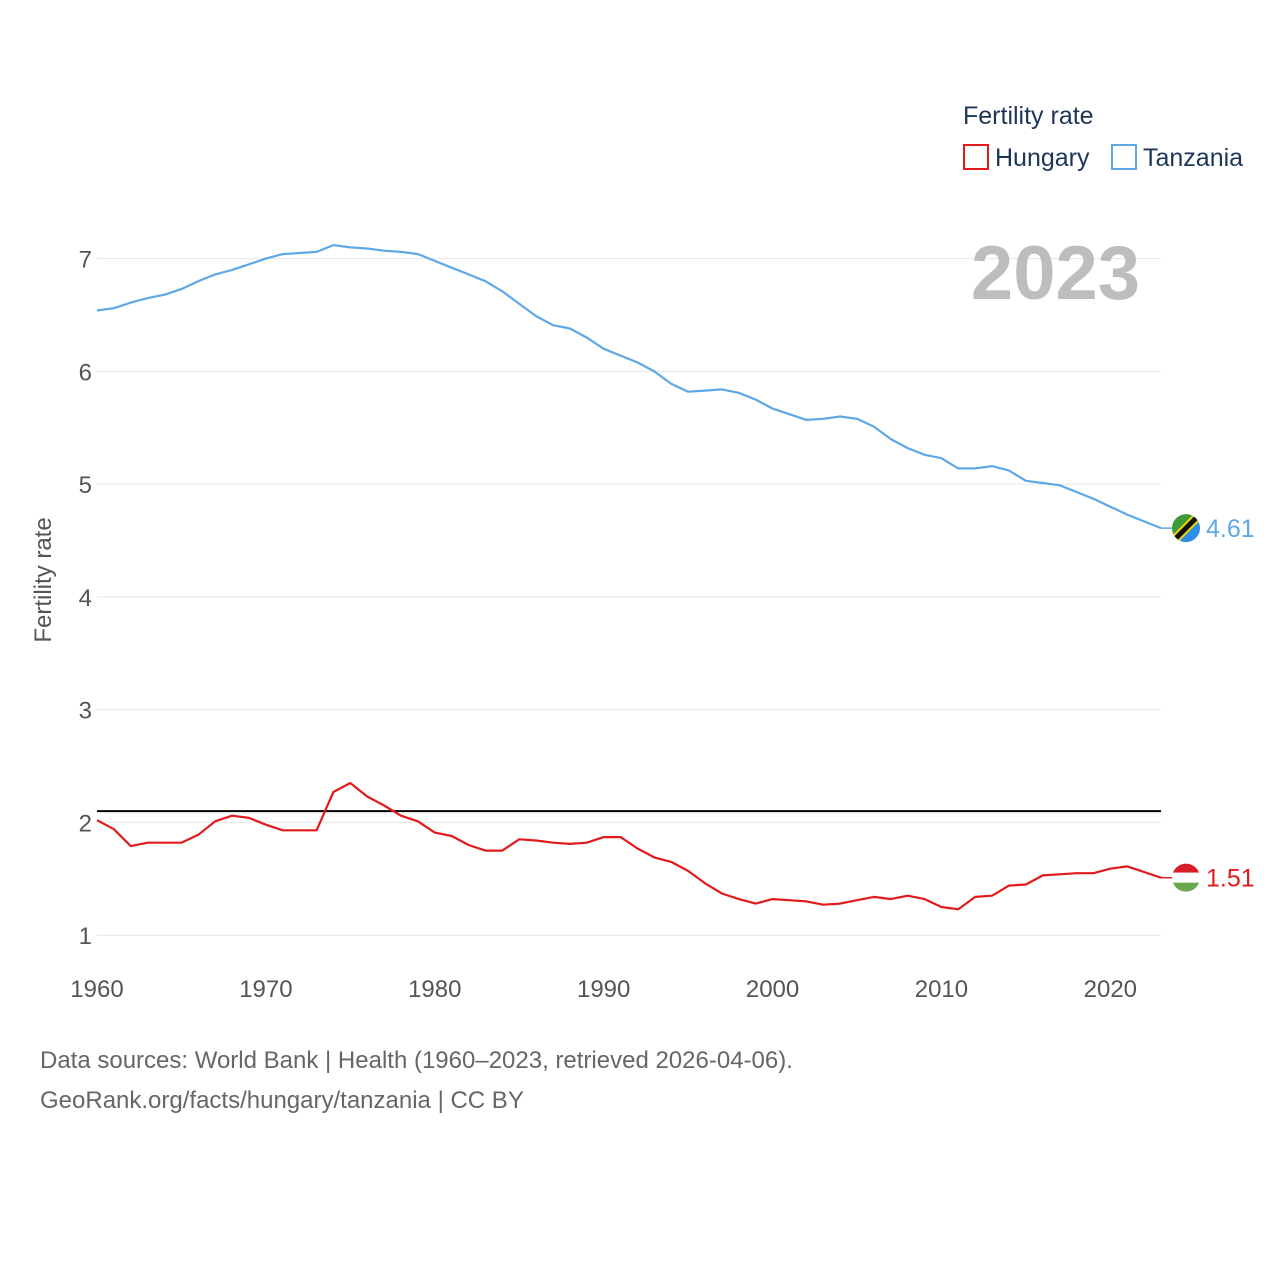  What do you see at coordinates (265, 989) in the screenshot?
I see `x-tick-label: 1970` at bounding box center [265, 989].